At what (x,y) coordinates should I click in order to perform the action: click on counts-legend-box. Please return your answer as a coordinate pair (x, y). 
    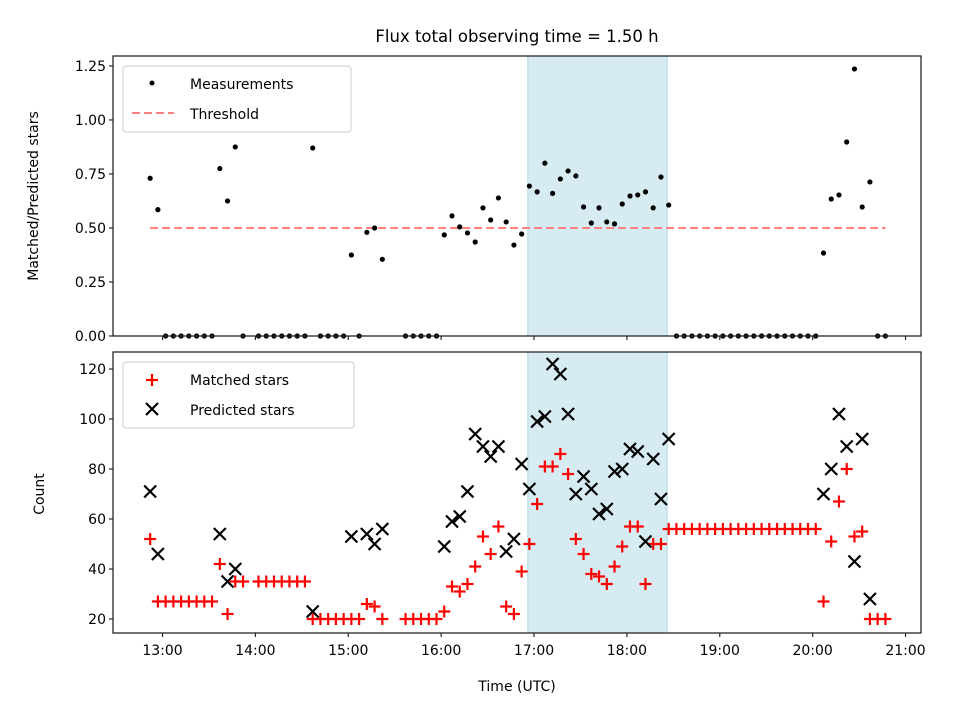
    Looking at the image, I should click on (238, 395).